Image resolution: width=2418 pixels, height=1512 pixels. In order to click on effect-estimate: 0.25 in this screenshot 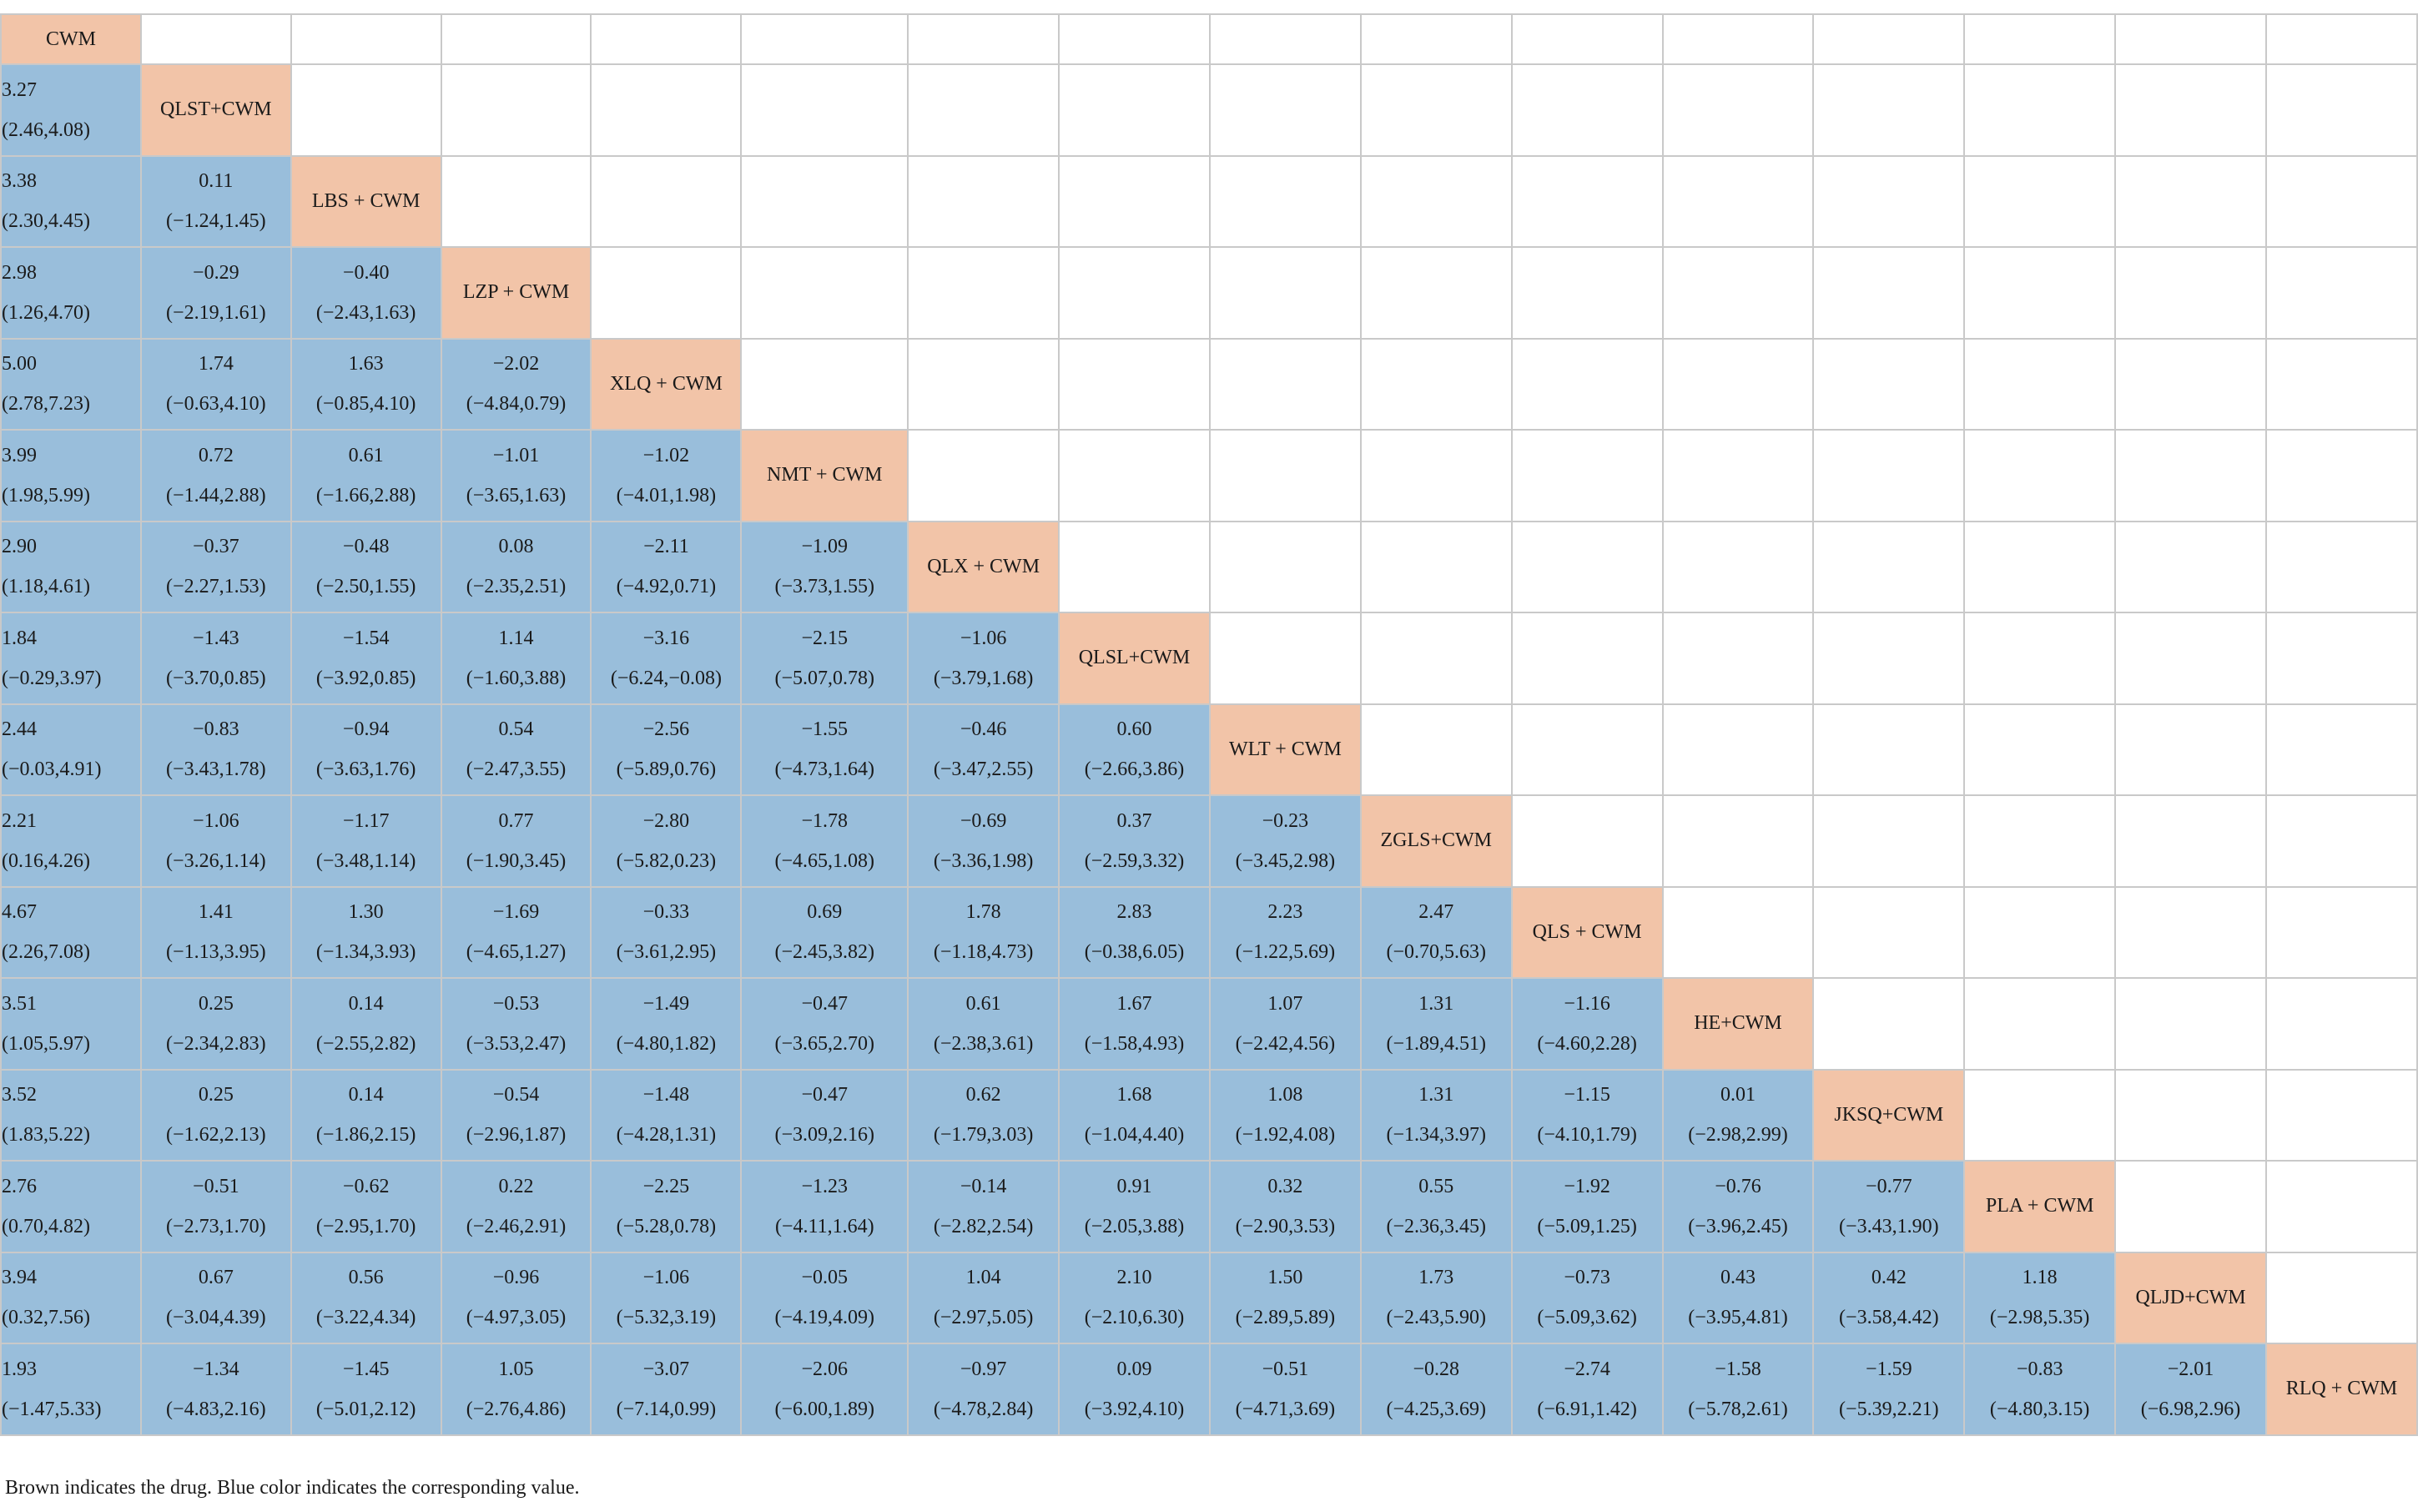, I will do `click(216, 1004)`.